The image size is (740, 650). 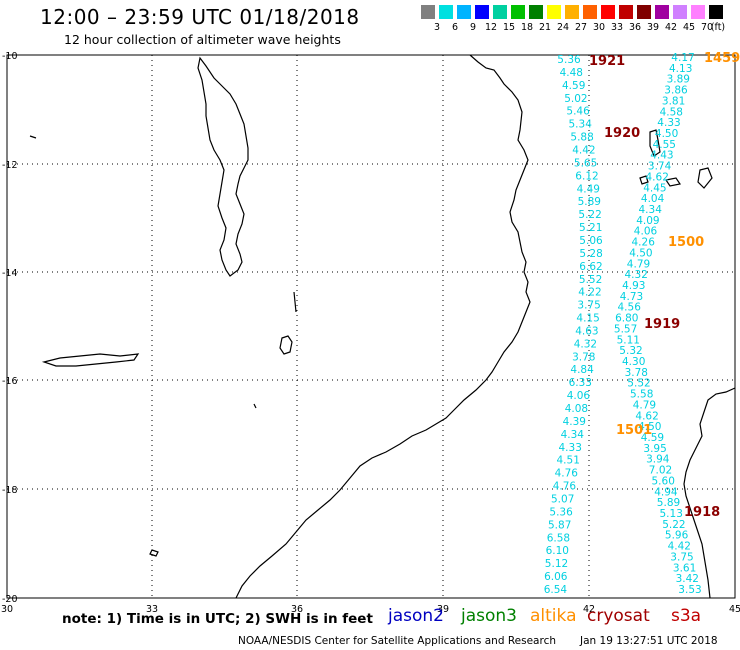 I want to click on mayotte, so click(x=705, y=178).